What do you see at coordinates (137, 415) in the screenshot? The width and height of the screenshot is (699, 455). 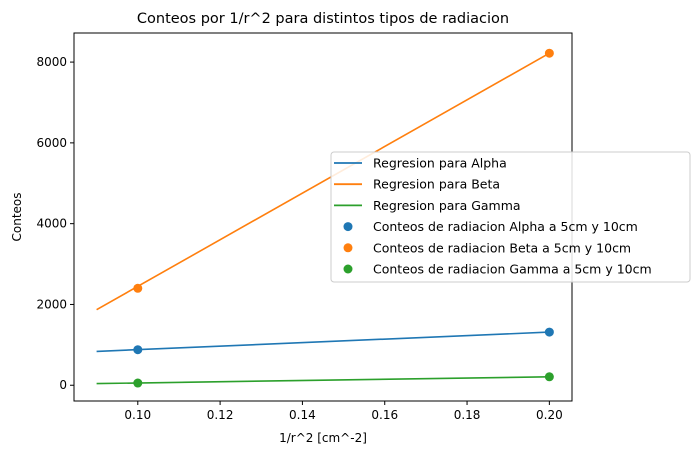 I see `x-tick-label: 0.10` at bounding box center [137, 415].